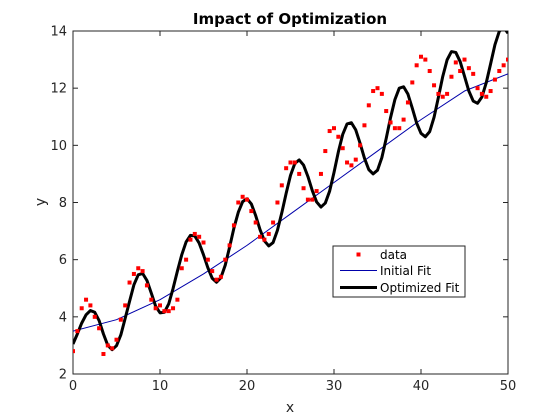 The width and height of the screenshot is (560, 420). What do you see at coordinates (405, 271) in the screenshot?
I see `legend-label-initial-fit: Initial Fit` at bounding box center [405, 271].